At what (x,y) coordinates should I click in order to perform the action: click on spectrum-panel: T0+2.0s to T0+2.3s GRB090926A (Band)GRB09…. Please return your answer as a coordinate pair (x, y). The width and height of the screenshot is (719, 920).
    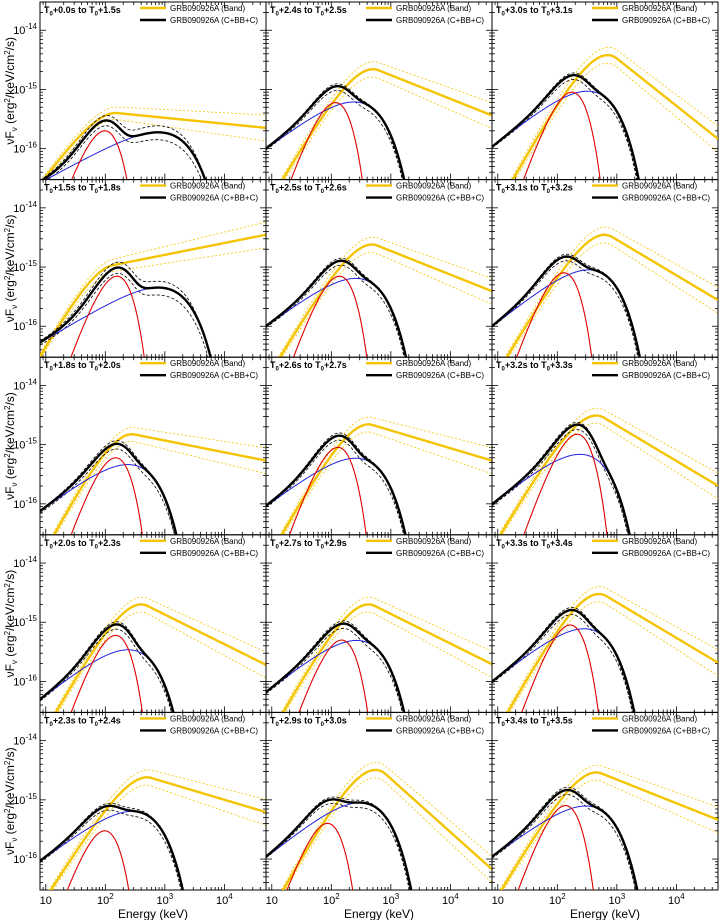
    Looking at the image, I should click on (153, 623).